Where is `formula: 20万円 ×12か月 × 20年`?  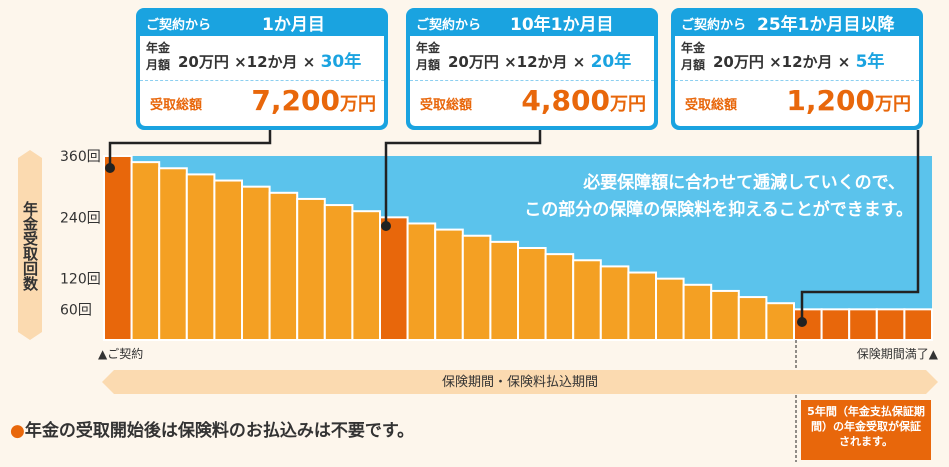 formula: 20万円 ×12か月 × 20年 is located at coordinates (540, 62).